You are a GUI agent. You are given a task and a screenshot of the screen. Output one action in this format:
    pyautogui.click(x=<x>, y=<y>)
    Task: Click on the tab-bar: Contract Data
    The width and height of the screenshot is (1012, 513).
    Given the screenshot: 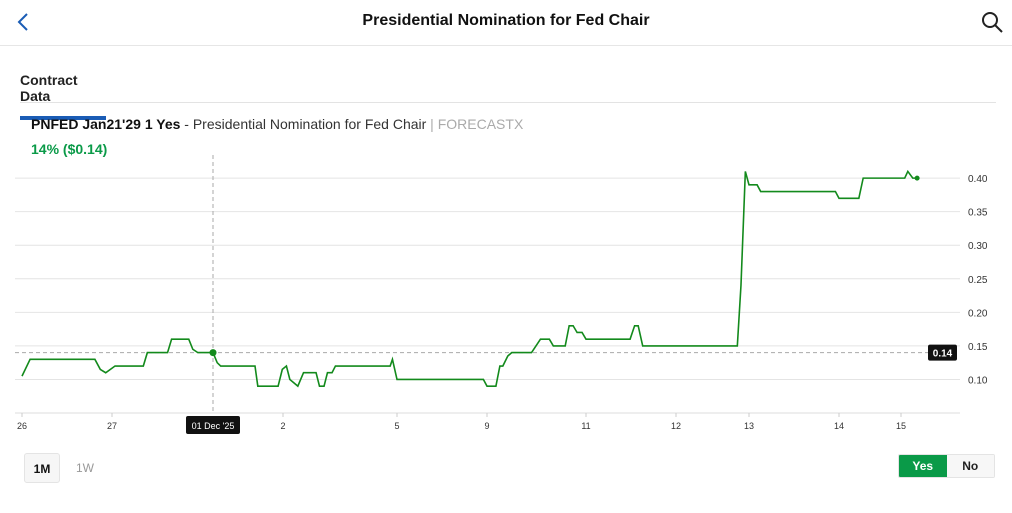 What is the action you would take?
    pyautogui.click(x=508, y=91)
    